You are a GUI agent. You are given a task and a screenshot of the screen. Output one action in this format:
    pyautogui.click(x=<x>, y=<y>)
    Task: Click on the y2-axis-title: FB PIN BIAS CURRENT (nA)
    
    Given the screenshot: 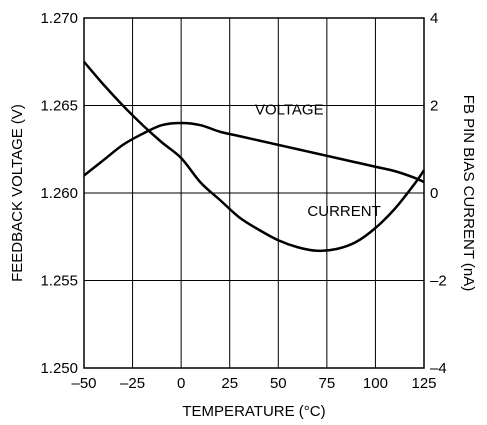 What is the action you would take?
    pyautogui.click(x=468, y=193)
    